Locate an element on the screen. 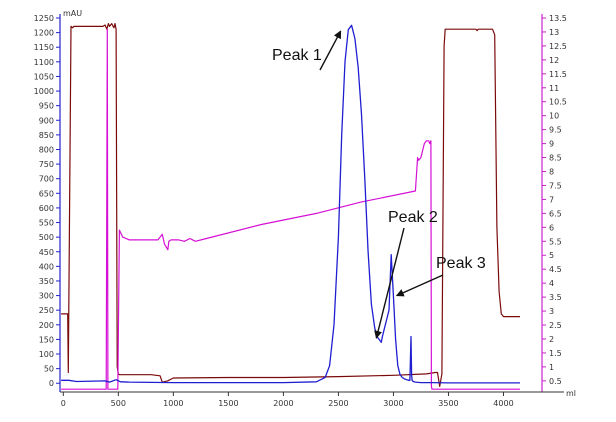 Image resolution: width=616 pixels, height=422 pixels. left-y-tick-label: 50 is located at coordinates (49, 369).